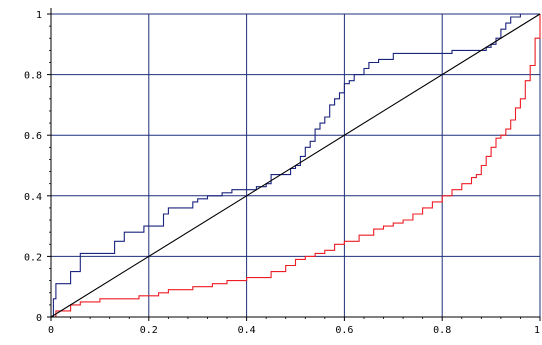 This screenshot has height=345, width=542. Describe the element at coordinates (33, 257) in the screenshot. I see `y-tick-label-1: 0.2` at that location.